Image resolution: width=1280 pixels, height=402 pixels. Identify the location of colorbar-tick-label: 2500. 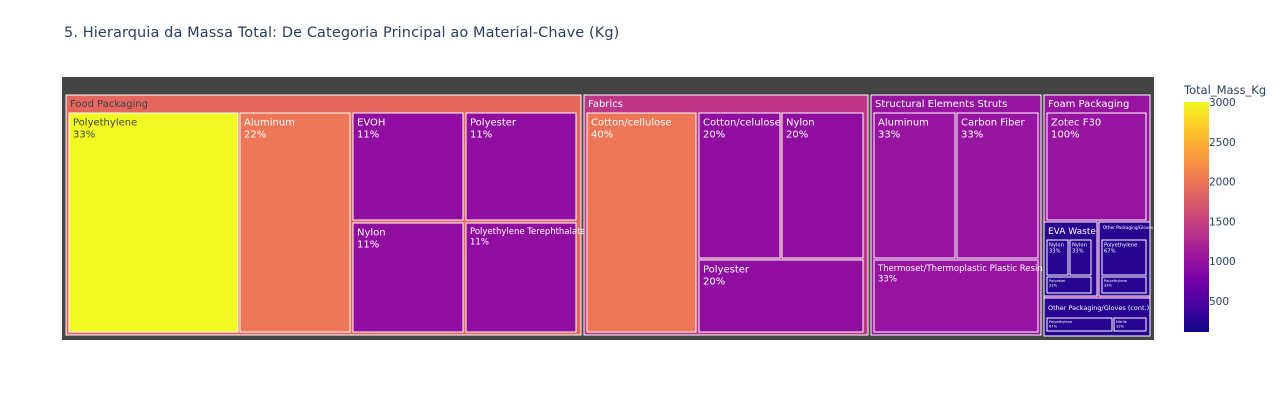
(1222, 143).